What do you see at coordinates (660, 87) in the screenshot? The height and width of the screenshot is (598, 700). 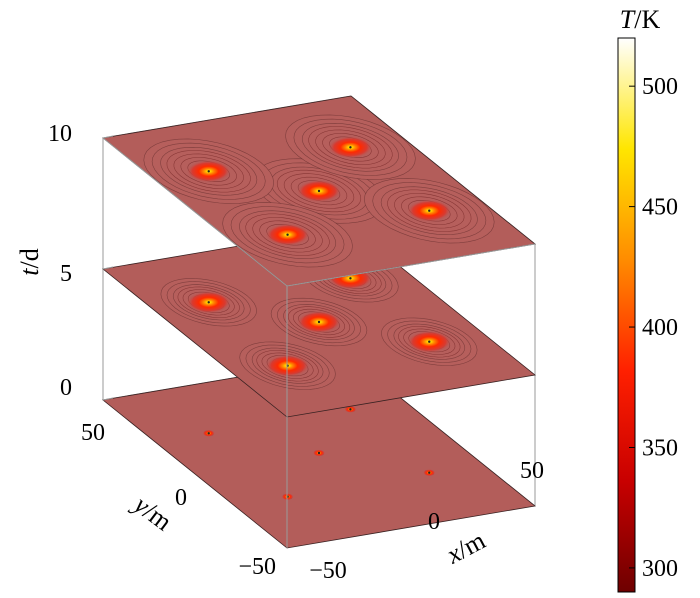 I see `colorbar-tick-label: 500` at bounding box center [660, 87].